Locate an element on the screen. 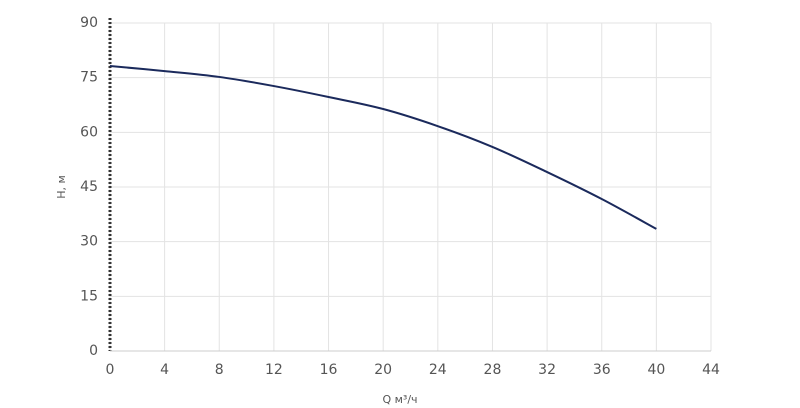 This screenshot has height=408, width=800. x-tick-label: 40 is located at coordinates (656, 370).